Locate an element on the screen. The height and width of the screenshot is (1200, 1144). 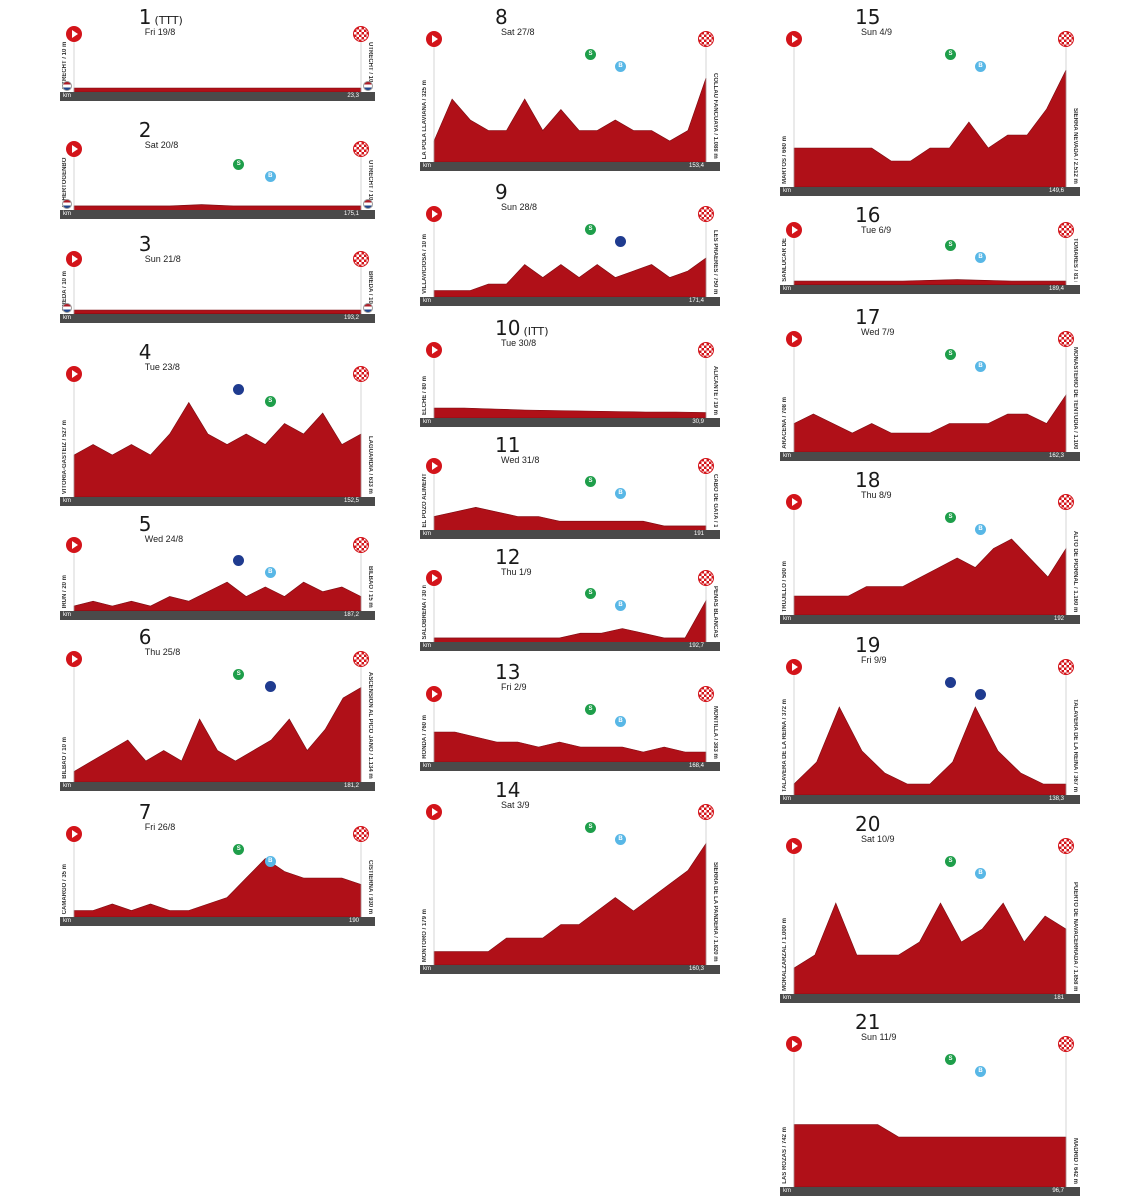
end-km: 181,2 is located at coordinates (351, 786).